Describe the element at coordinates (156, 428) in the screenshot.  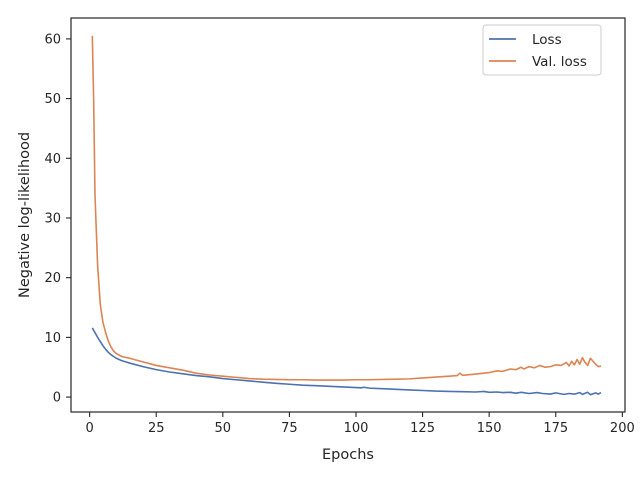
I see `x-tick-label: 25` at that location.